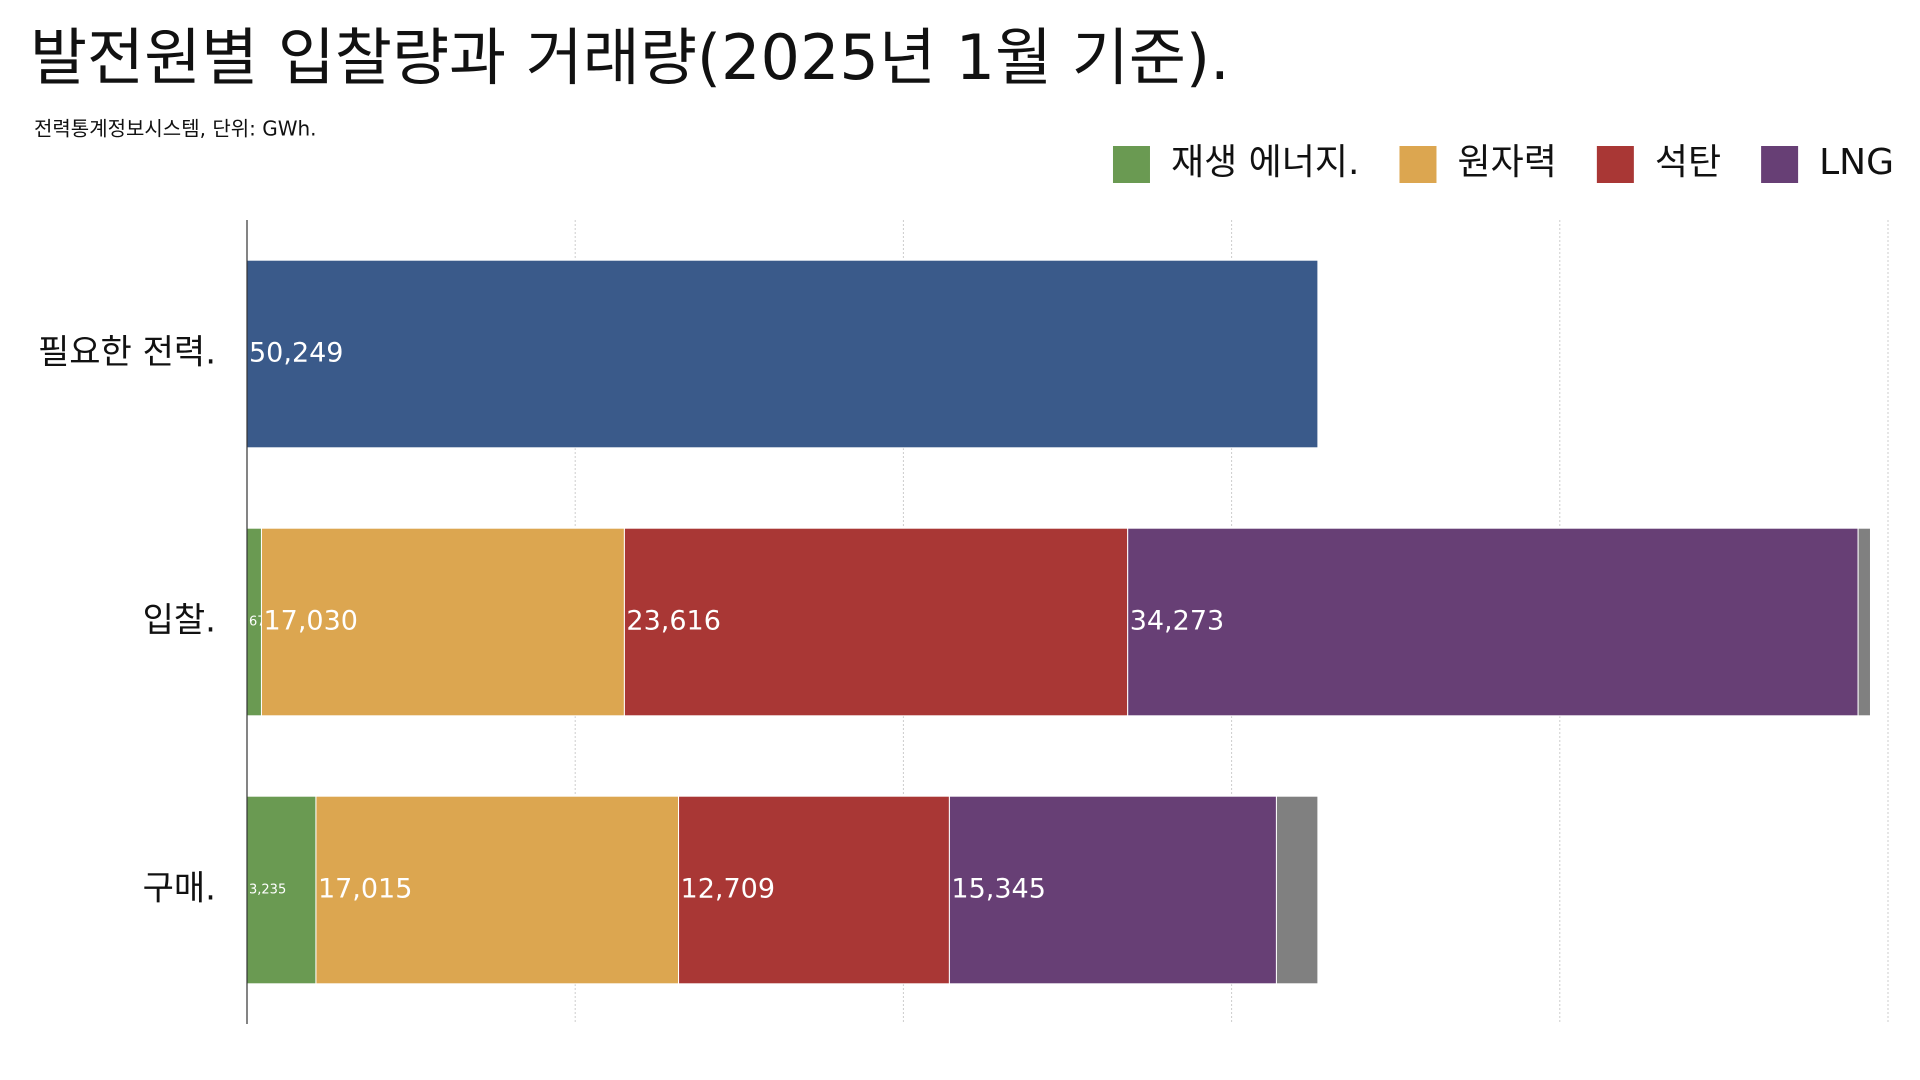  Describe the element at coordinates (998, 889) in the screenshot. I see `data-label: 15,345` at that location.